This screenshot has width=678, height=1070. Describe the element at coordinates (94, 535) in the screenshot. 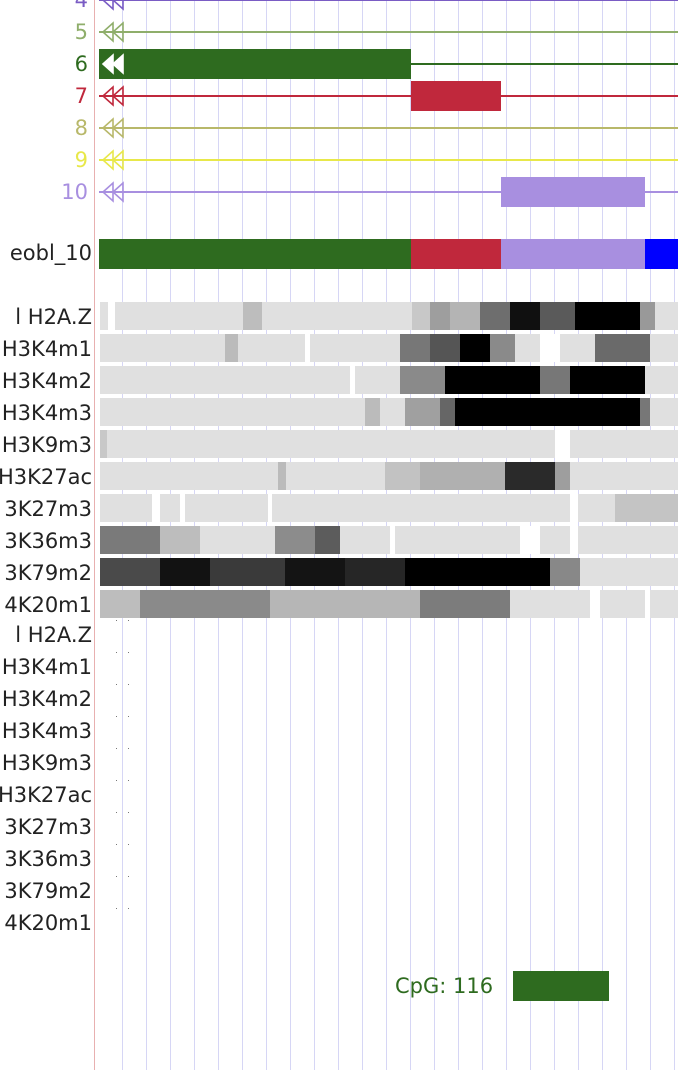

I see `track-left-border` at that location.